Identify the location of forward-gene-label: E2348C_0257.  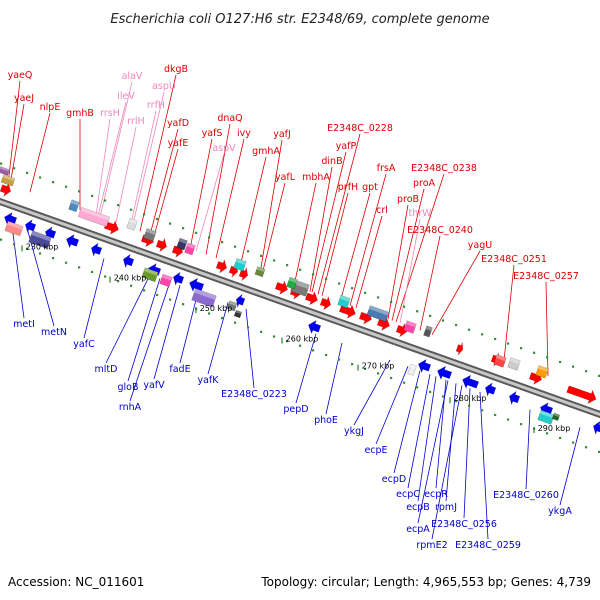
(546, 276).